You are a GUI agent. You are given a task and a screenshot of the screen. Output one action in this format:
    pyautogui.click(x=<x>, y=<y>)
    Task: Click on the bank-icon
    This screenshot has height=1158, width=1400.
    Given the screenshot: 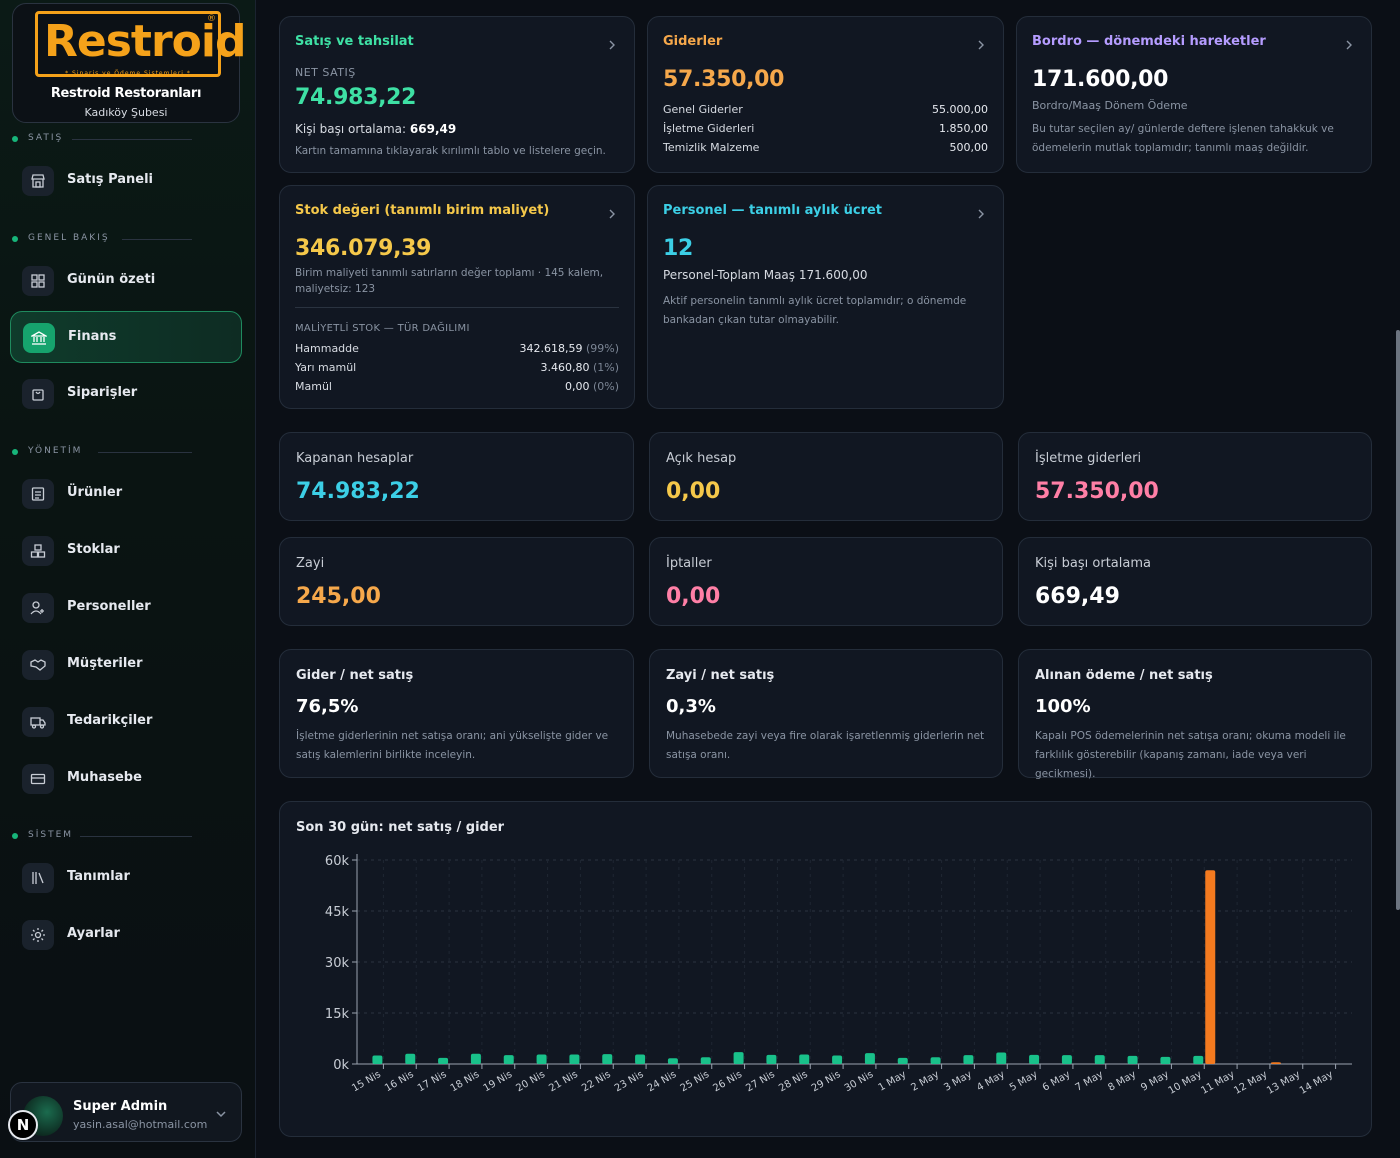 What is the action you would take?
    pyautogui.click(x=39, y=338)
    